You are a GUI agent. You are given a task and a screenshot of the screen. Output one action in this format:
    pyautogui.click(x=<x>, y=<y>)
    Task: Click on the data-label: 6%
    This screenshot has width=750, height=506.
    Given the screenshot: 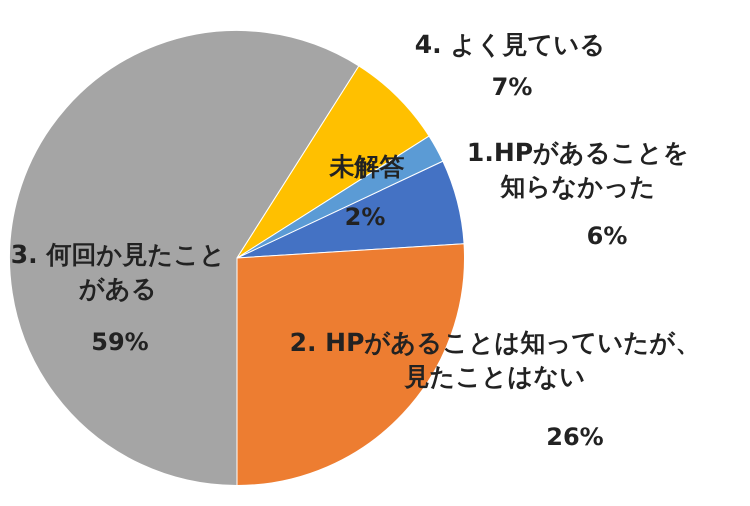 What is the action you would take?
    pyautogui.click(x=607, y=236)
    